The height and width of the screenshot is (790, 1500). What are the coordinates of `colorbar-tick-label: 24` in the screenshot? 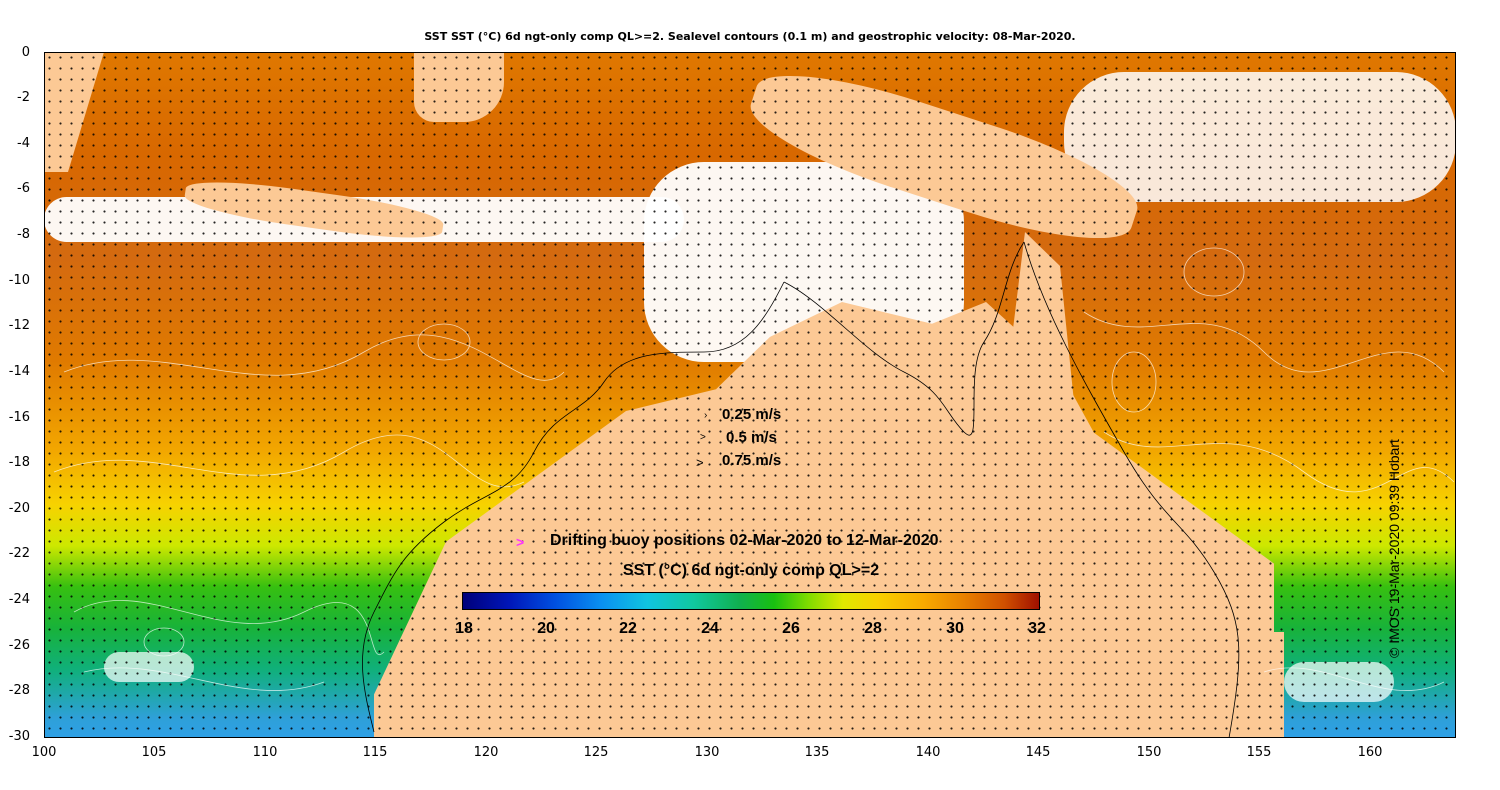 It's located at (710, 628).